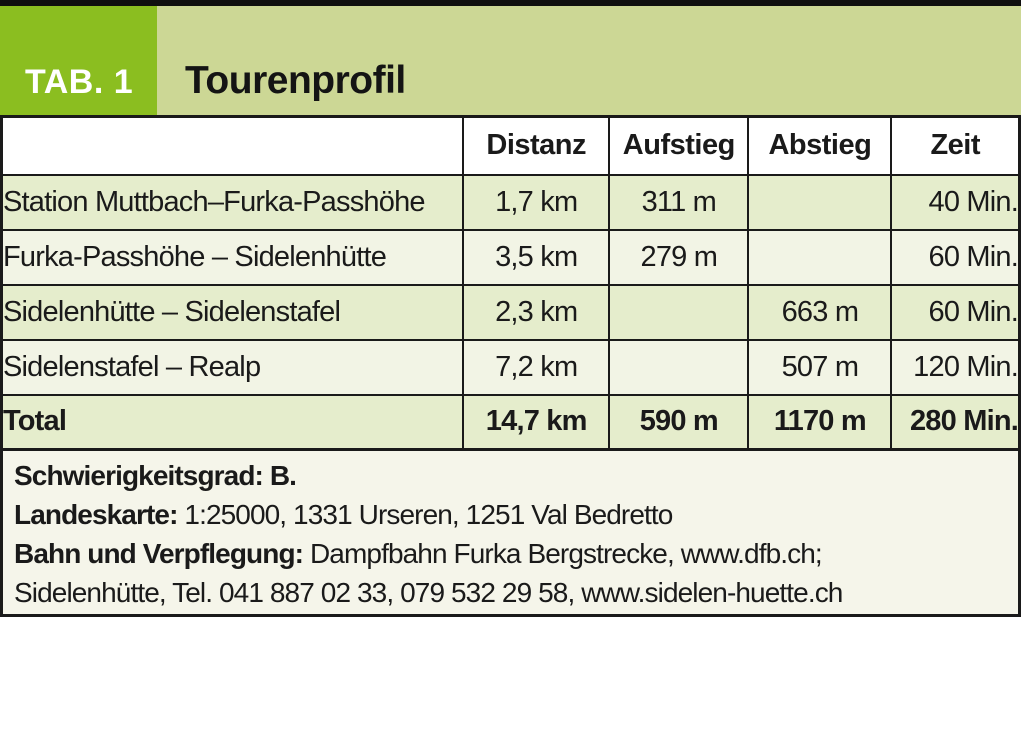 The width and height of the screenshot is (1024, 742). I want to click on note-line-difficulty: Schwierigkeitsgrad: B., so click(510, 475).